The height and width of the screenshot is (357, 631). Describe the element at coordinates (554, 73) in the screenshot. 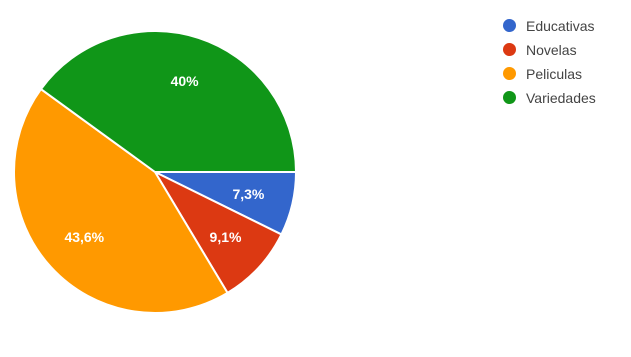

I see `legend-label: Peliculas` at that location.